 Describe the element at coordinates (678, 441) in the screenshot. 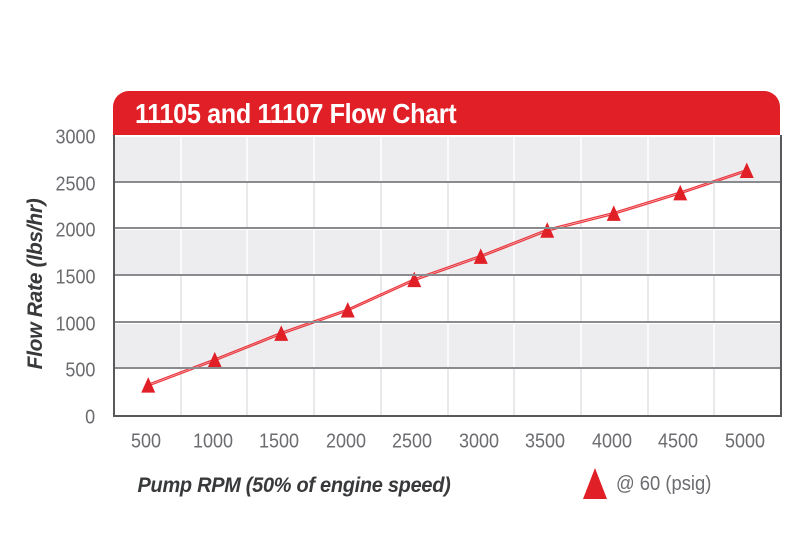

I see `x-tick-label: 4500` at that location.